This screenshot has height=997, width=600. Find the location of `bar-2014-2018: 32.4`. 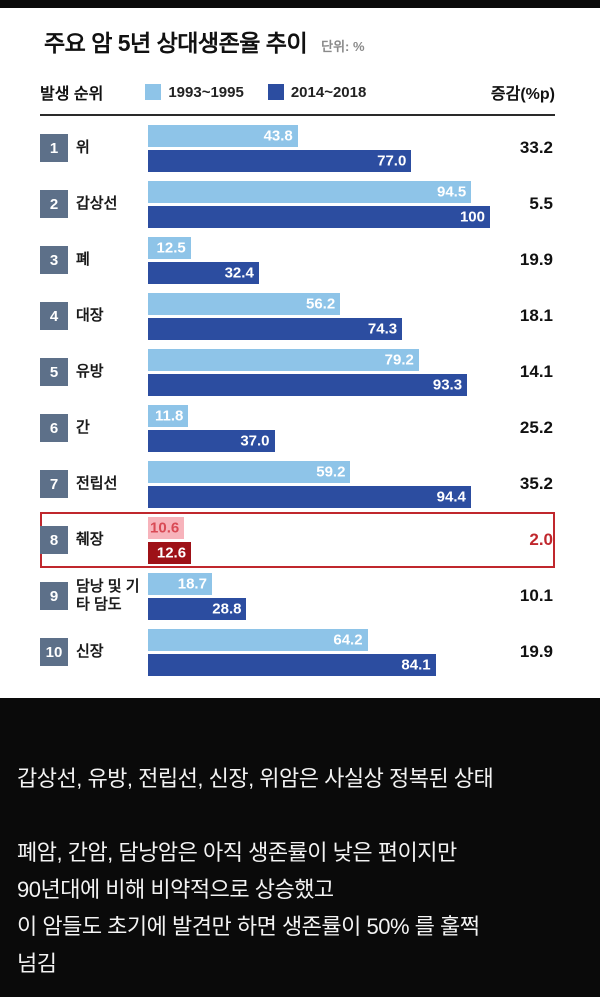

bar-2014-2018: 32.4 is located at coordinates (203, 272).